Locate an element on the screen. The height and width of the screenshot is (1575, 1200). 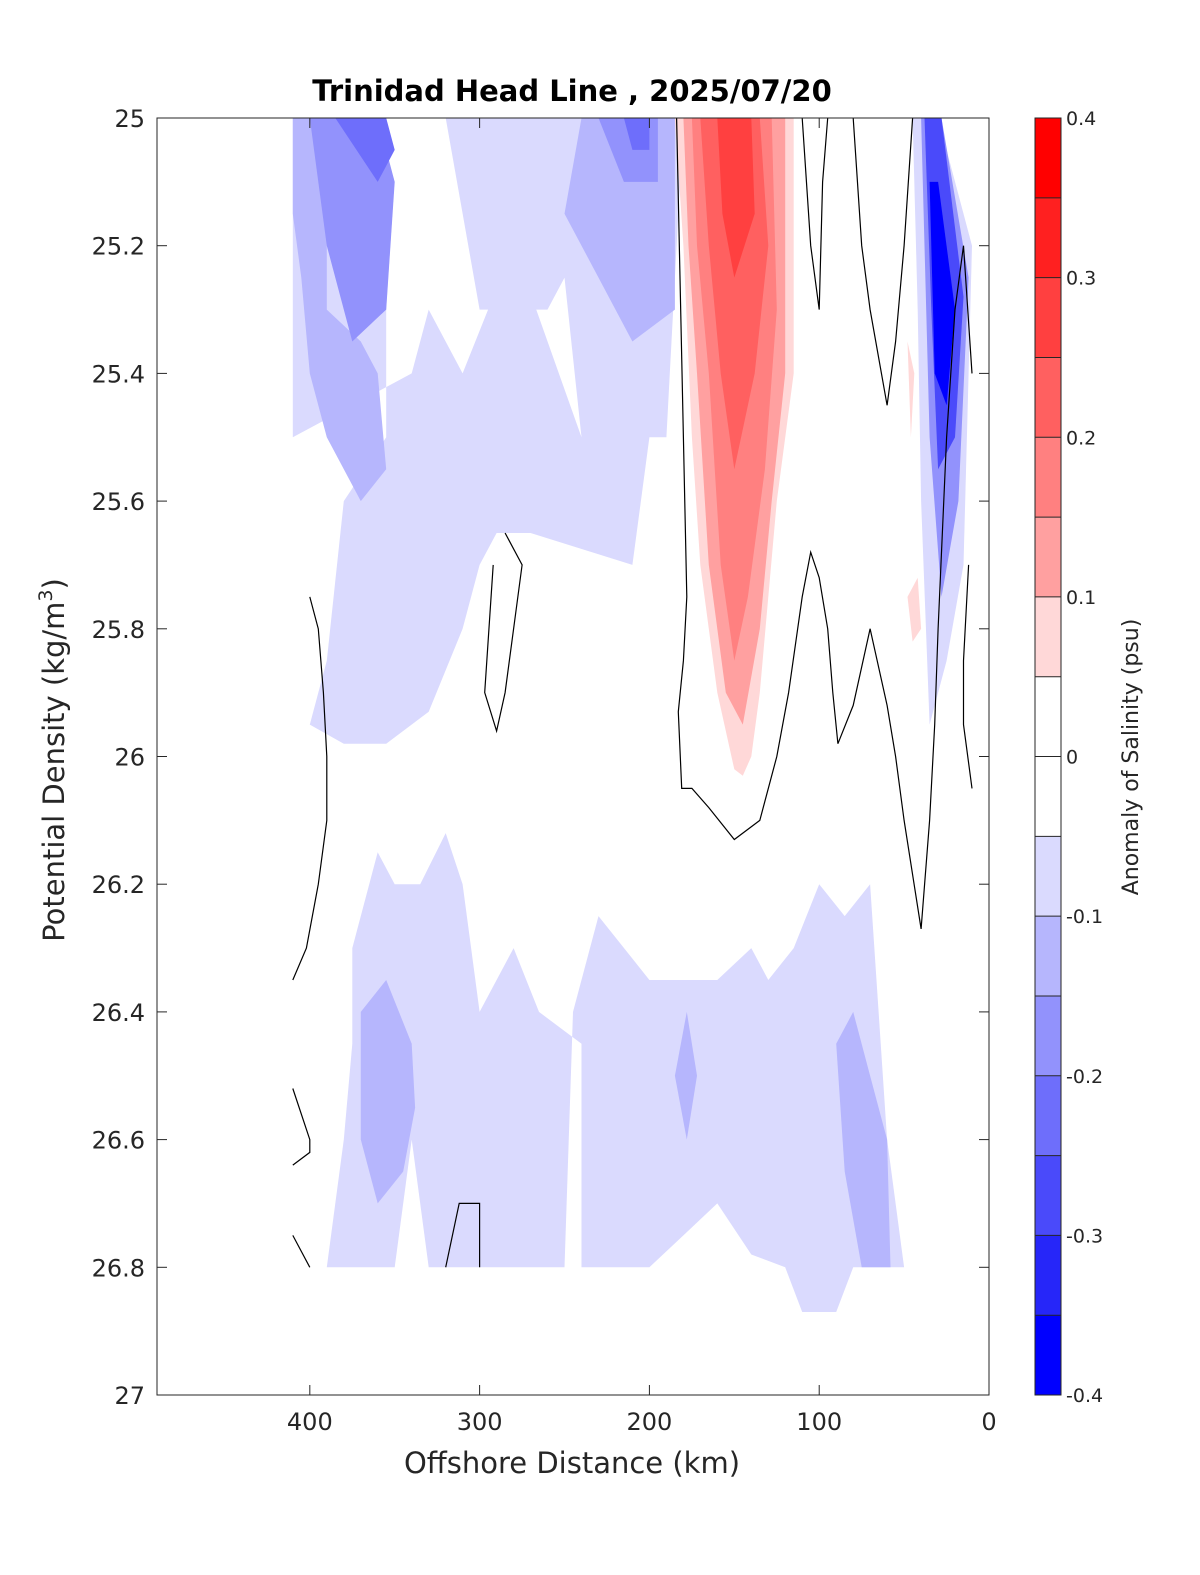
colorbar-tick-label: -0.4 is located at coordinates (1084, 1396).